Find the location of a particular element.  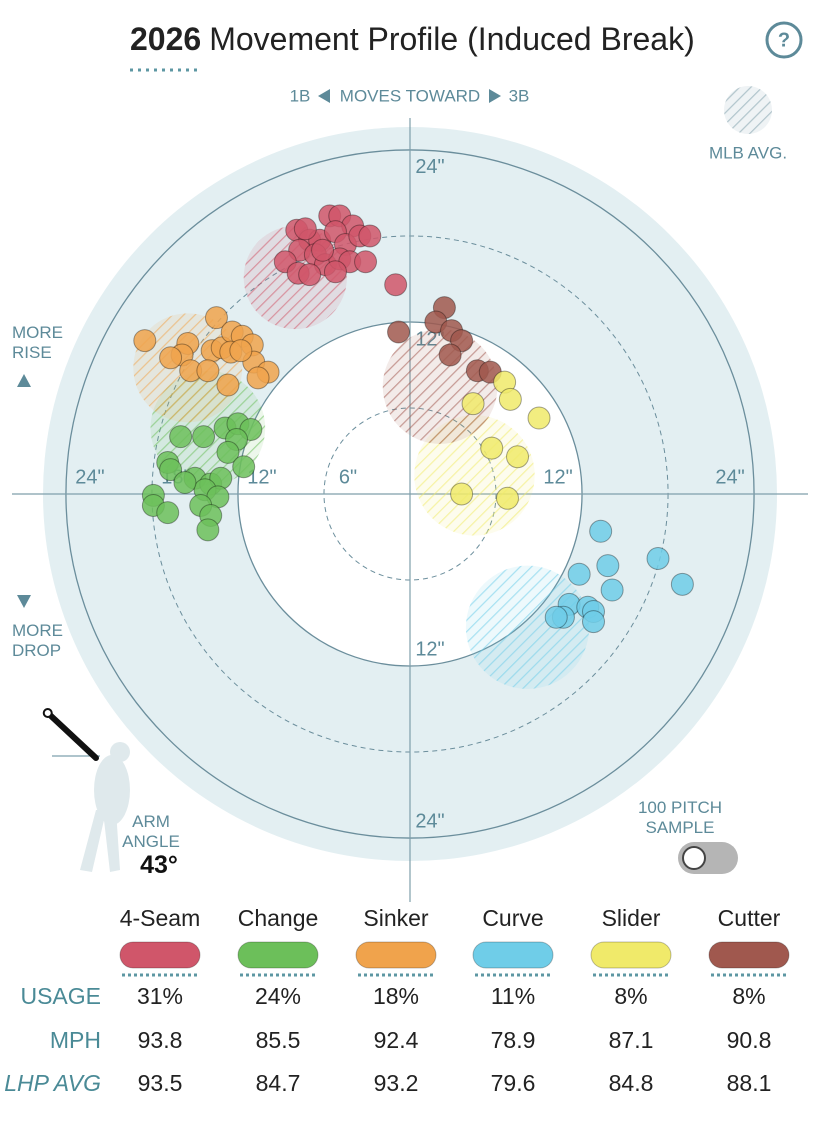

y-tick-label: 24" is located at coordinates (429, 167).